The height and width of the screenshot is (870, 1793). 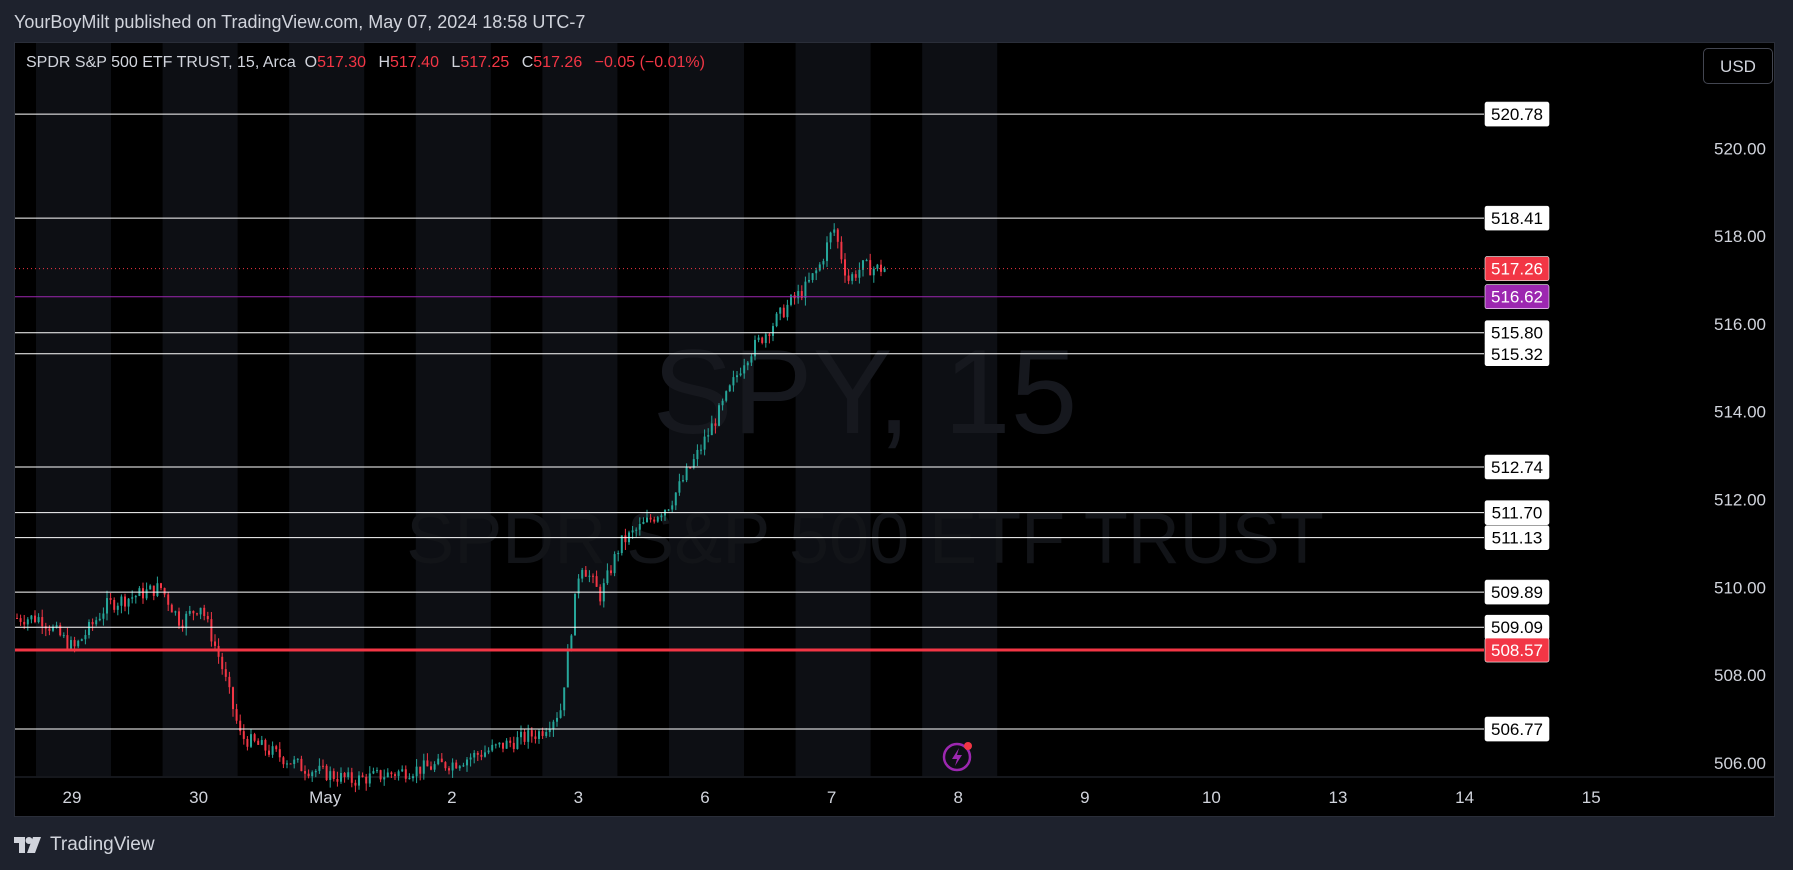 I want to click on level-price-label: 512.74, so click(x=1517, y=467).